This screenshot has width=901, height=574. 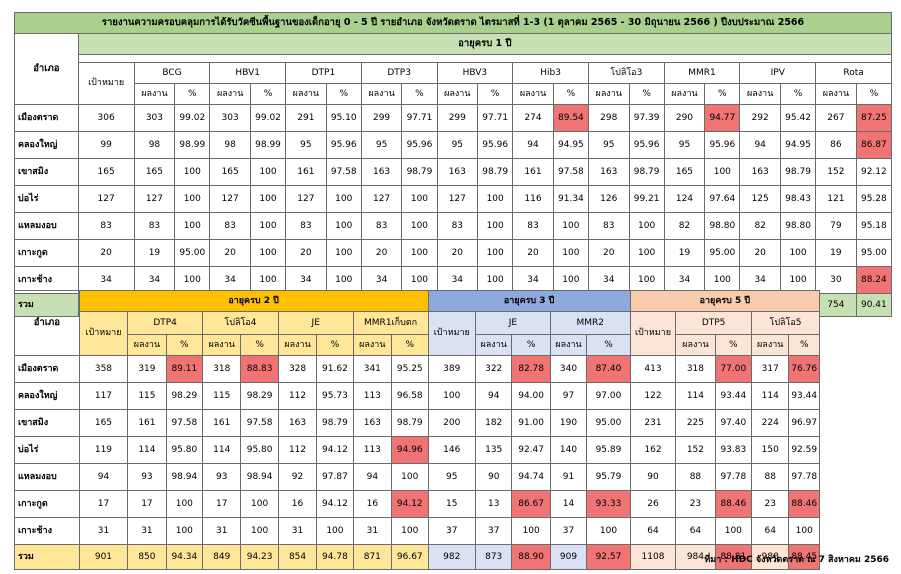 What do you see at coordinates (874, 118) in the screenshot?
I see `percent-value: 87.25` at bounding box center [874, 118].